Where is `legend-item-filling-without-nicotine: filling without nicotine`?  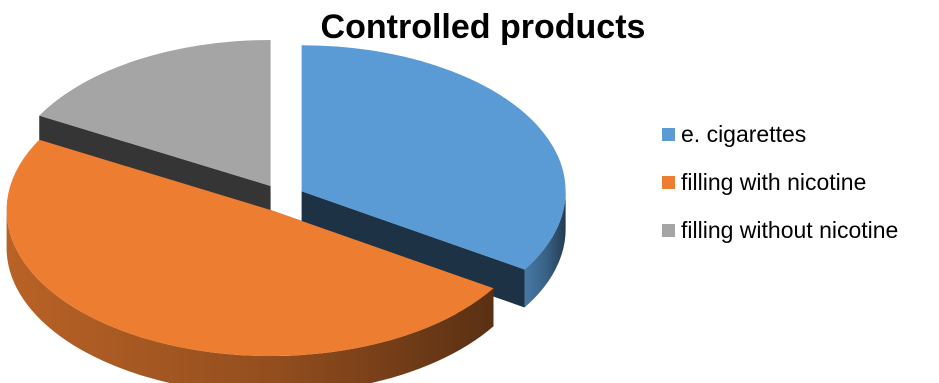
legend-item-filling-without-nicotine: filling without nicotine is located at coordinates (780, 230).